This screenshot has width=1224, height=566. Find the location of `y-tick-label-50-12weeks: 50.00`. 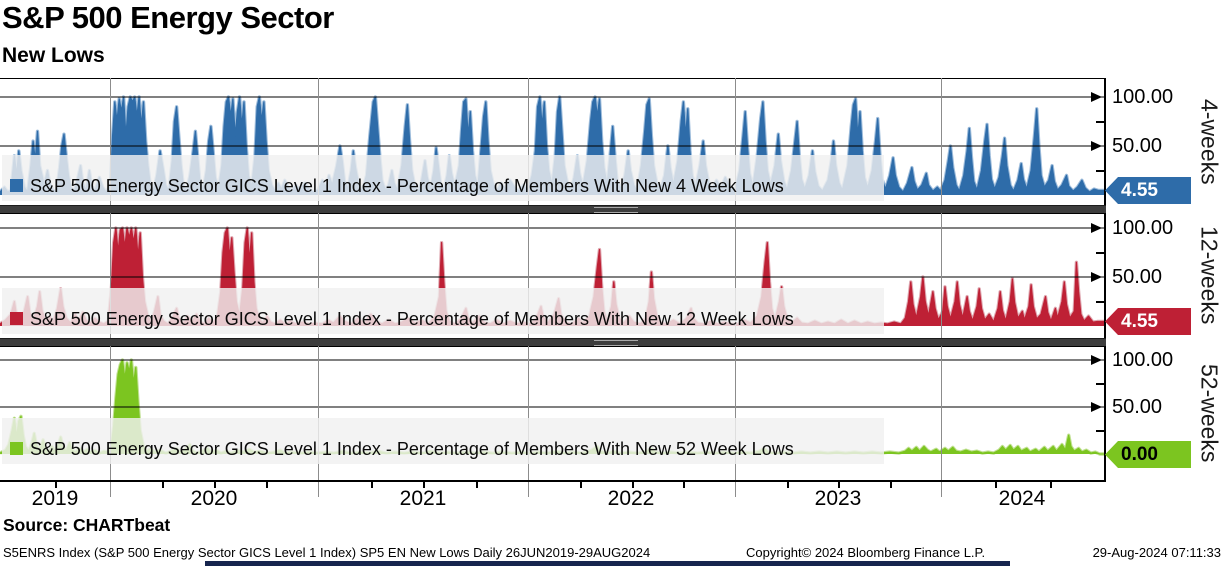

y-tick-label-50-12weeks: 50.00 is located at coordinates (1137, 277).